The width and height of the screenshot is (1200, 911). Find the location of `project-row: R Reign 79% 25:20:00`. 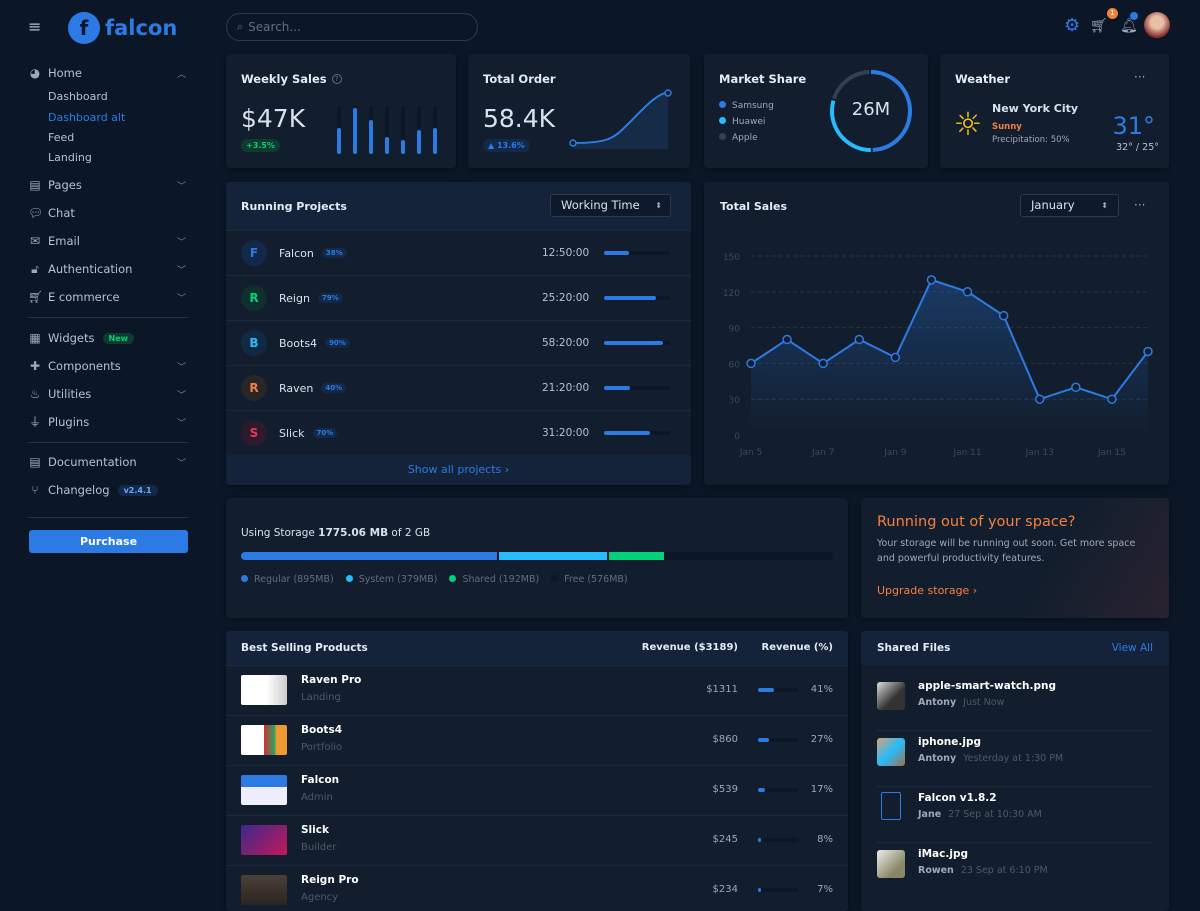

project-row: R Reign 79% 25:20:00 is located at coordinates (458, 297).